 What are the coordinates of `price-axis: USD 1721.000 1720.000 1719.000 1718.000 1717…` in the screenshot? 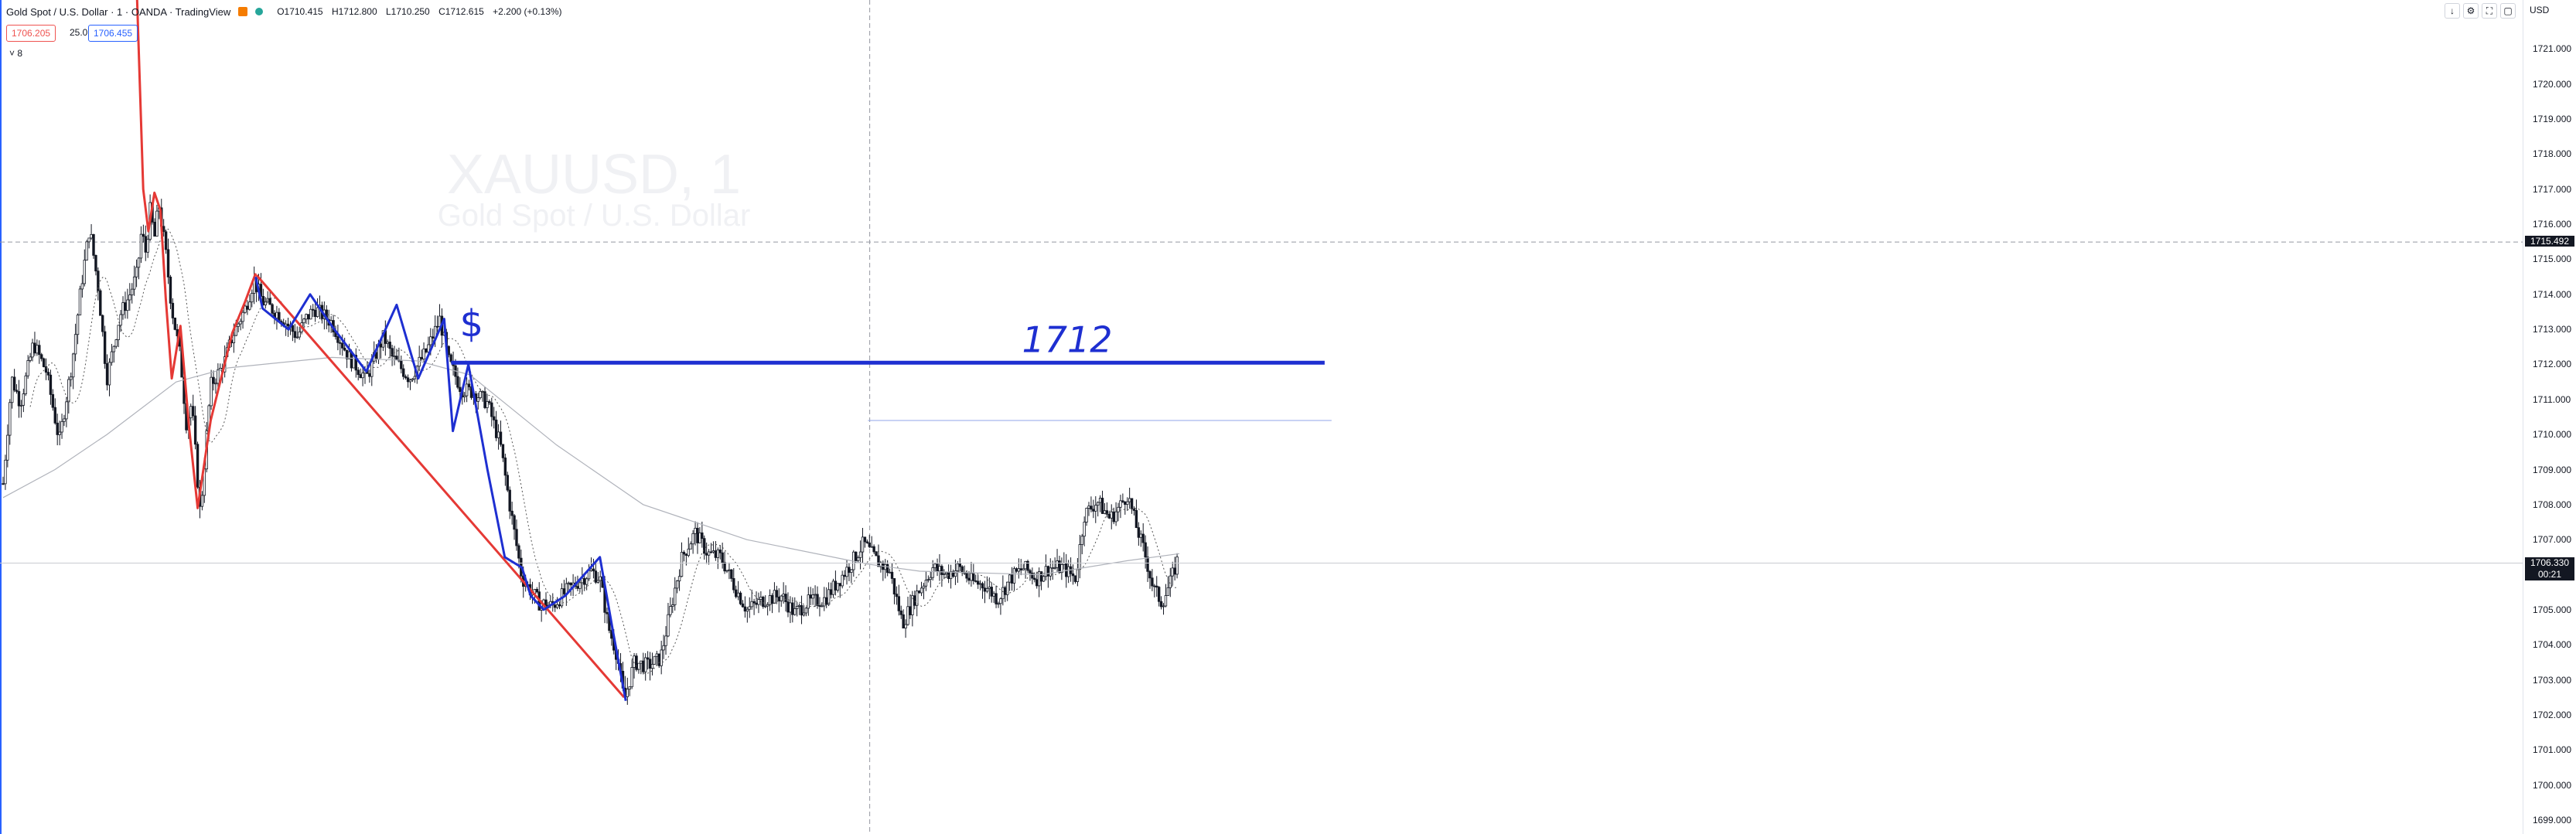 It's located at (2549, 417).